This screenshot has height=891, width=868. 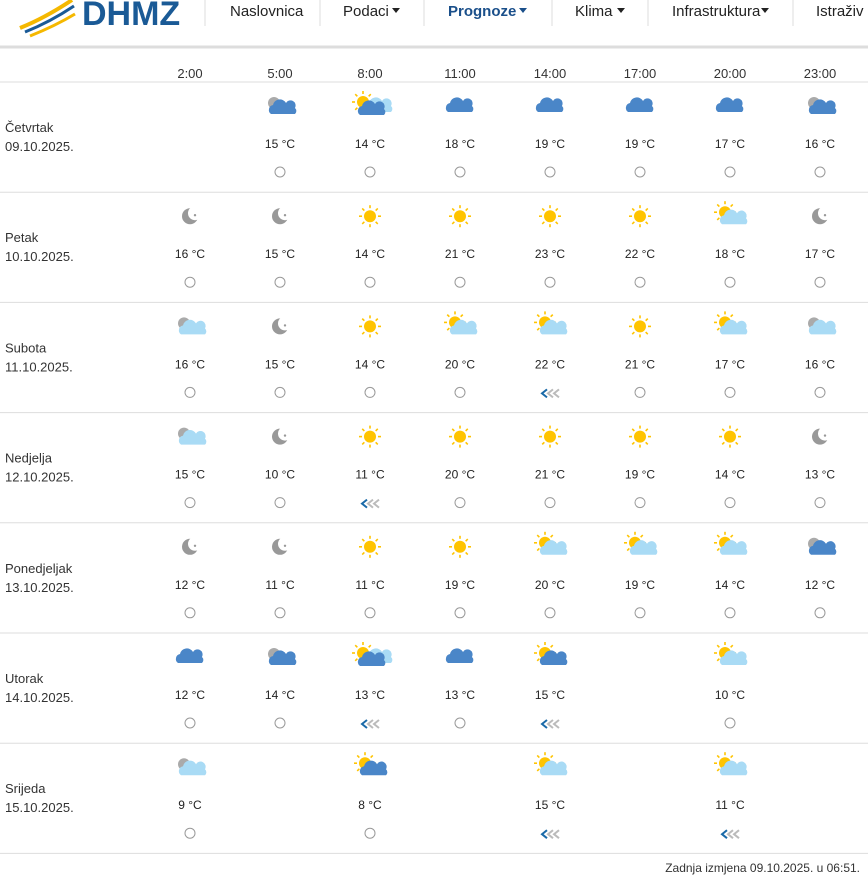 I want to click on day-date: 13.10.2025., so click(x=39, y=587).